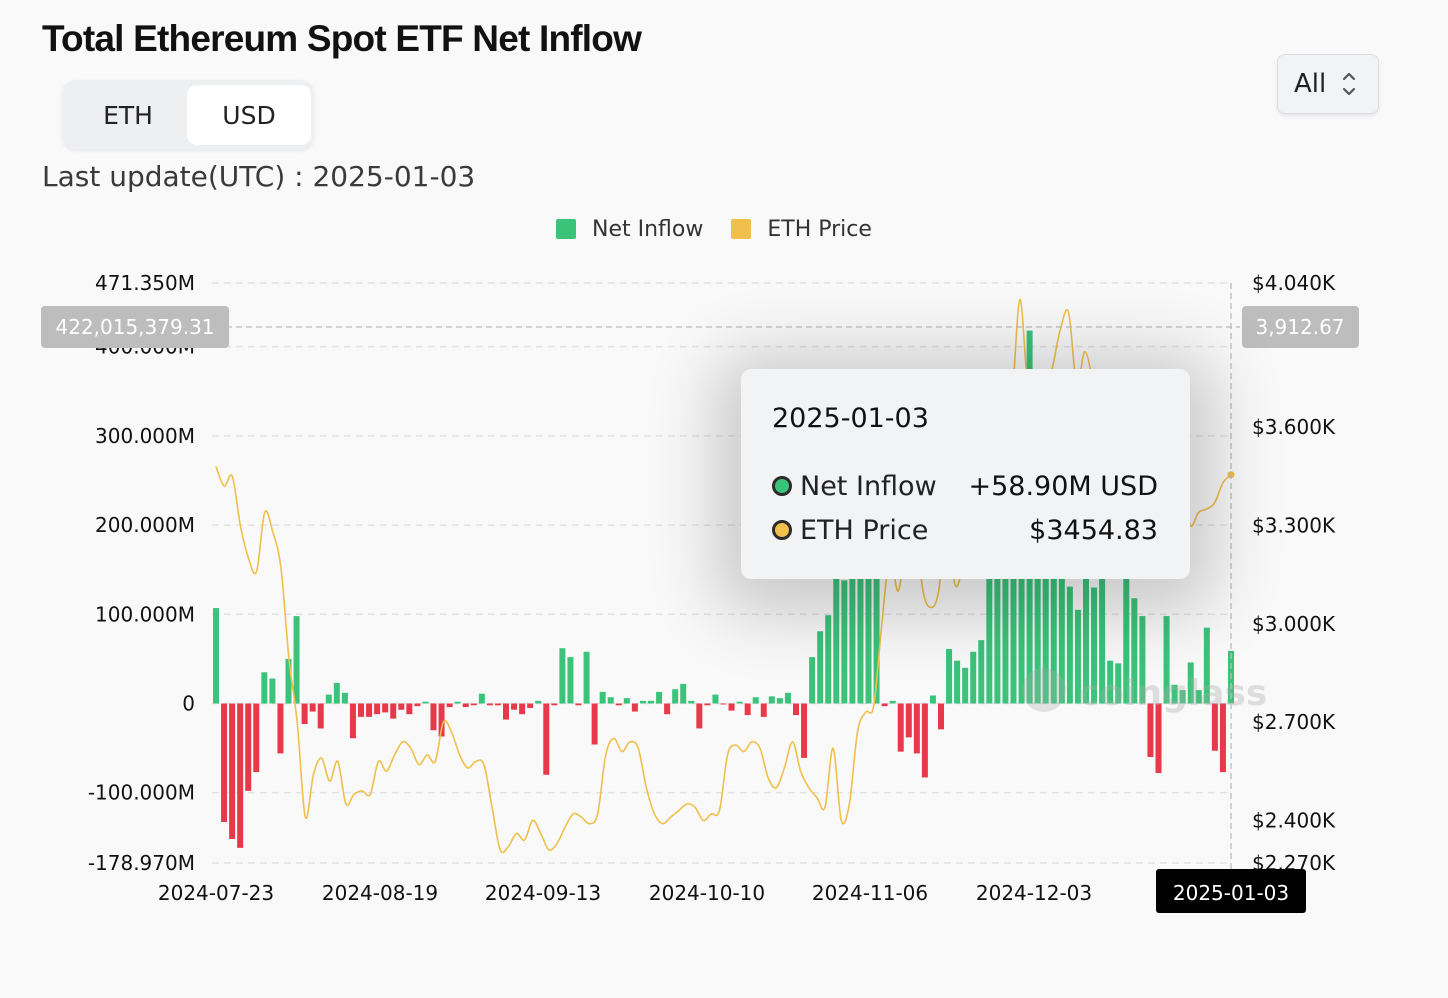 The width and height of the screenshot is (1448, 998). Describe the element at coordinates (1300, 327) in the screenshot. I see `crosshair-right-label-bg` at that location.